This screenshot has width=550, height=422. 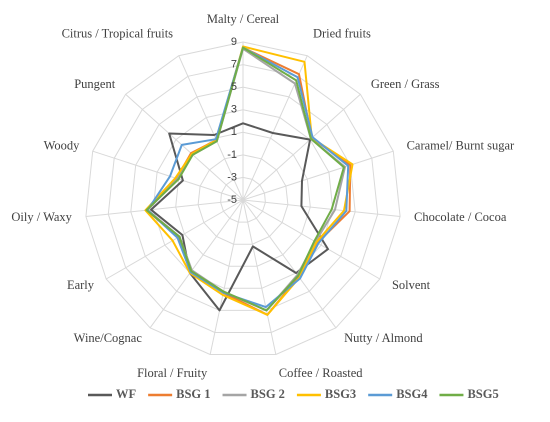 What do you see at coordinates (243, 19) in the screenshot?
I see `category-label: Malty / Cereal` at bounding box center [243, 19].